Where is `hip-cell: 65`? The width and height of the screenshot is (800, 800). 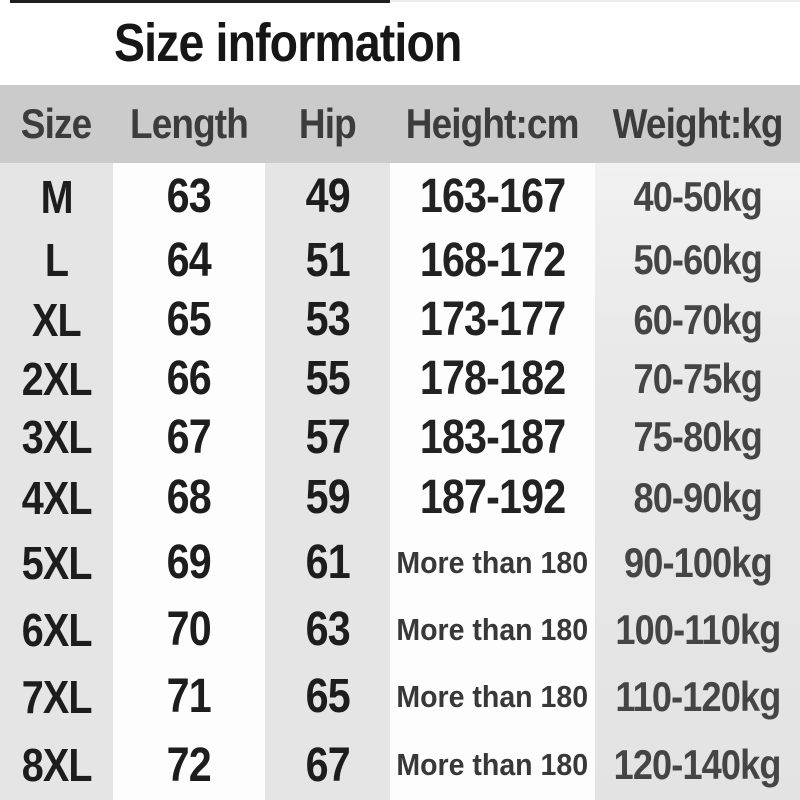
hip-cell: 65 is located at coordinates (327, 696).